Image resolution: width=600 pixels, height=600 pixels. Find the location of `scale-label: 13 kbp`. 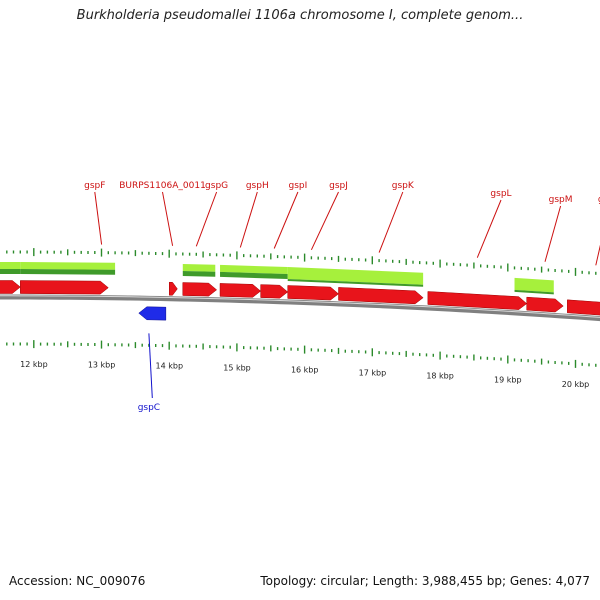

scale-label: 13 kbp is located at coordinates (102, 365).